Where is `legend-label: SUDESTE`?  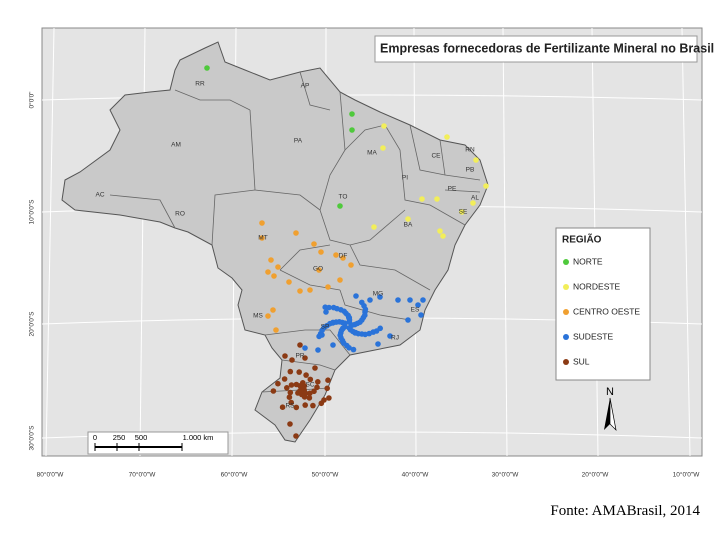 legend-label: SUDESTE is located at coordinates (593, 336).